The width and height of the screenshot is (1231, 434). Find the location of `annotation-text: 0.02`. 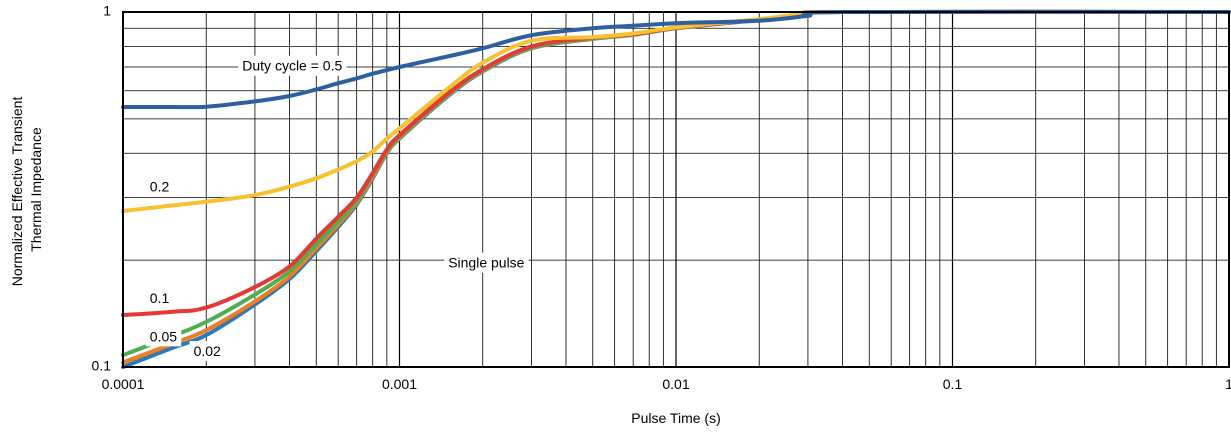

annotation-text: 0.02 is located at coordinates (207, 351).